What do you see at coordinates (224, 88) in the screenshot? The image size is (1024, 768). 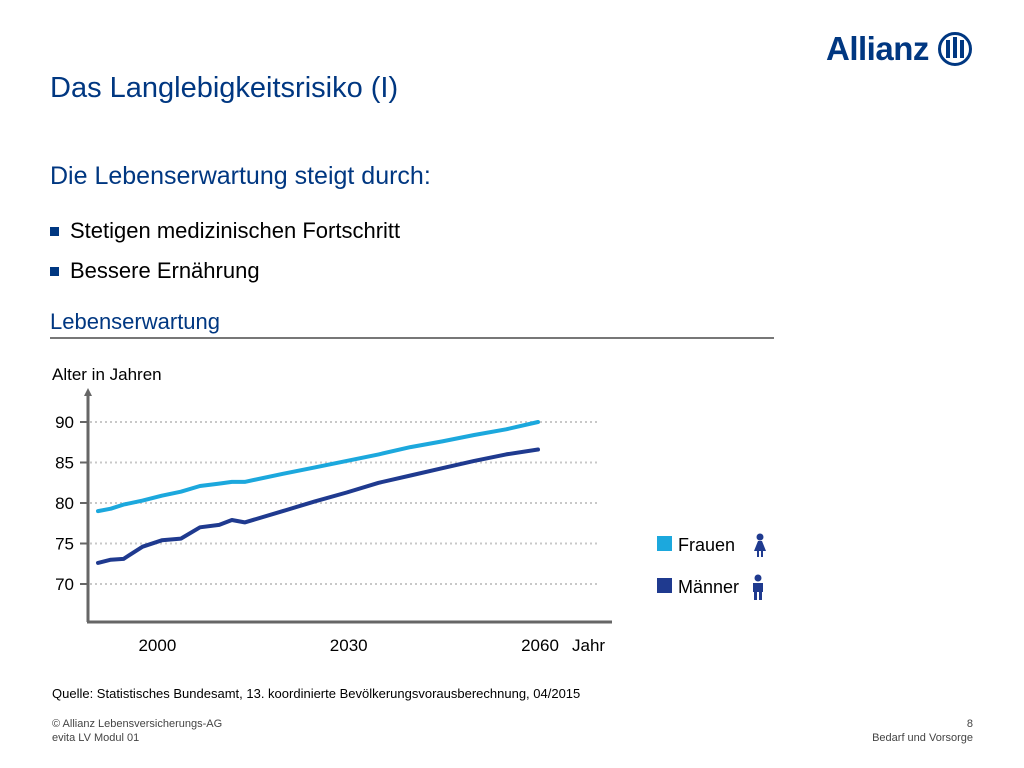 I see `page-title: Das Langlebigkeitsrisiko (I)` at bounding box center [224, 88].